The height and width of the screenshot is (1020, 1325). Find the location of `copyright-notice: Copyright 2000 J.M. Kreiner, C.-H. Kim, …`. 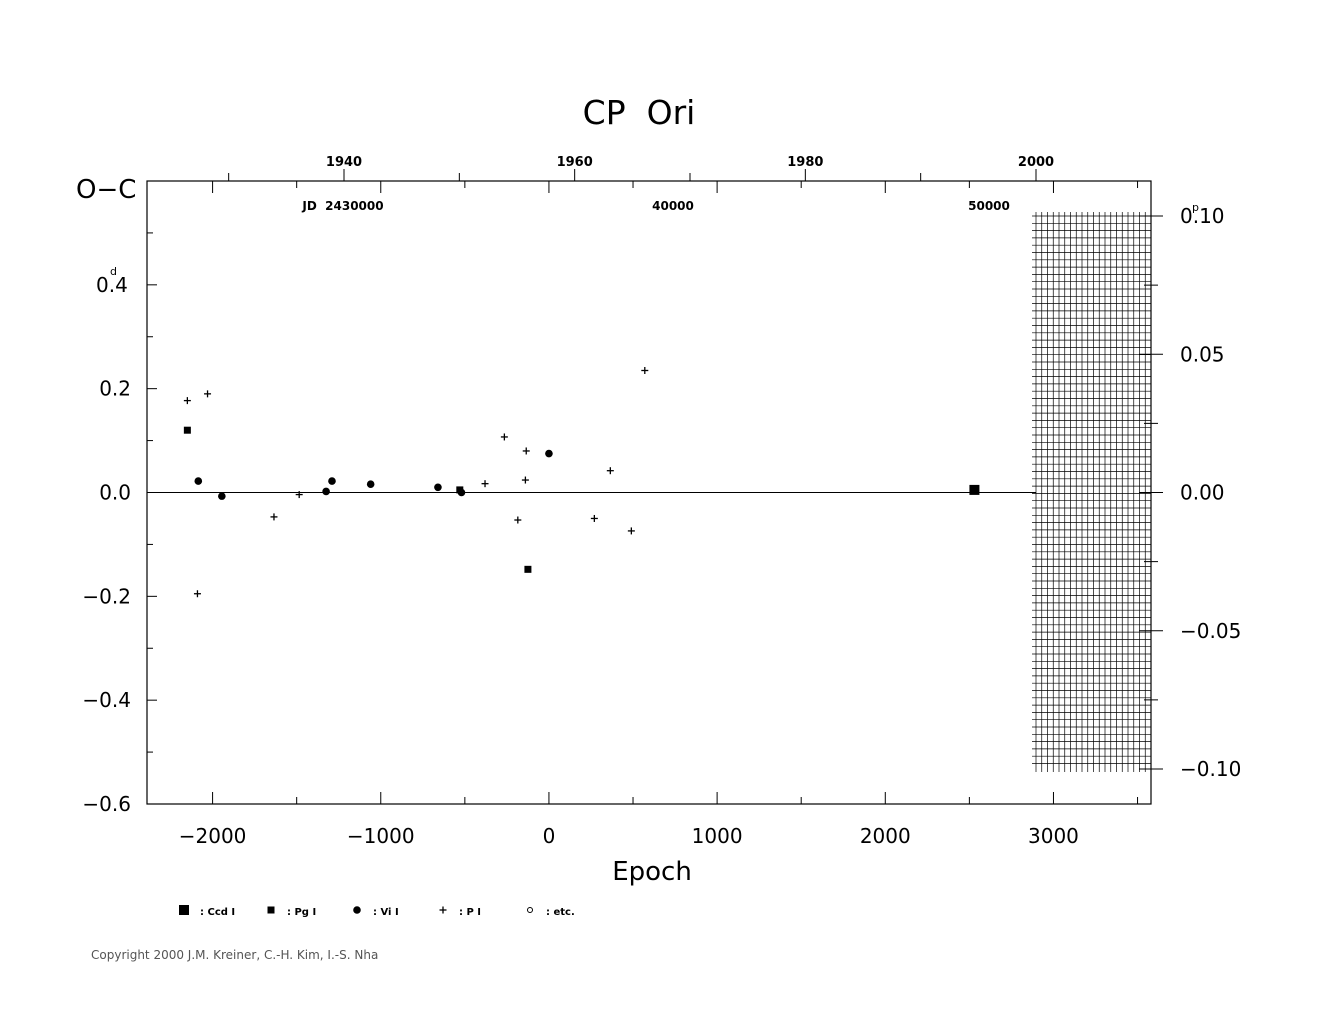

copyright-notice: Copyright 2000 J.M. Kreiner, C.-H. Kim, … is located at coordinates (235, 955).